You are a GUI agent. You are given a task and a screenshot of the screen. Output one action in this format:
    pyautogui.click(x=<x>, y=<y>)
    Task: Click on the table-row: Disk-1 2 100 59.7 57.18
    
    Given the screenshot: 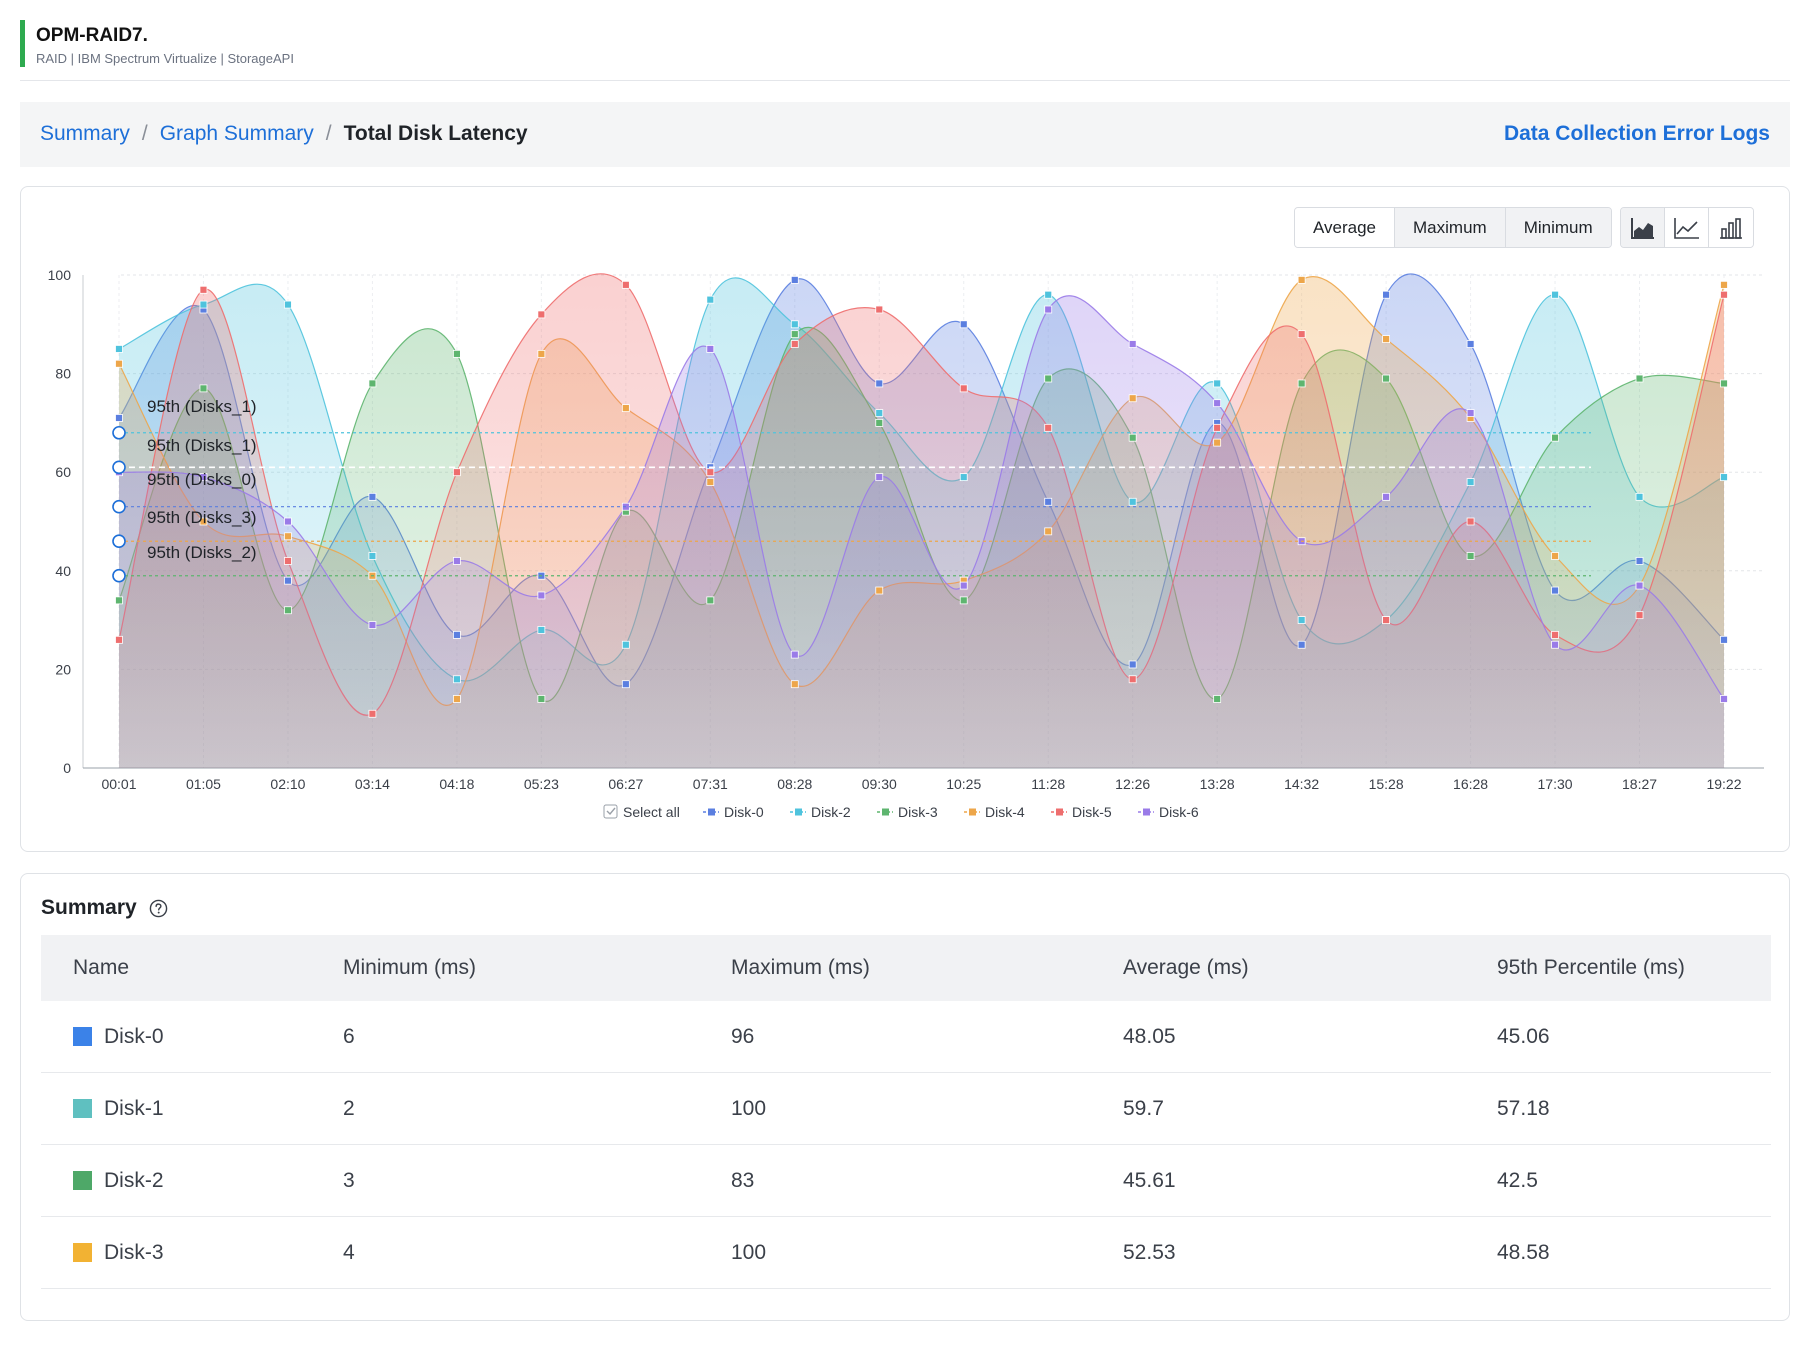 What is the action you would take?
    pyautogui.click(x=906, y=1109)
    